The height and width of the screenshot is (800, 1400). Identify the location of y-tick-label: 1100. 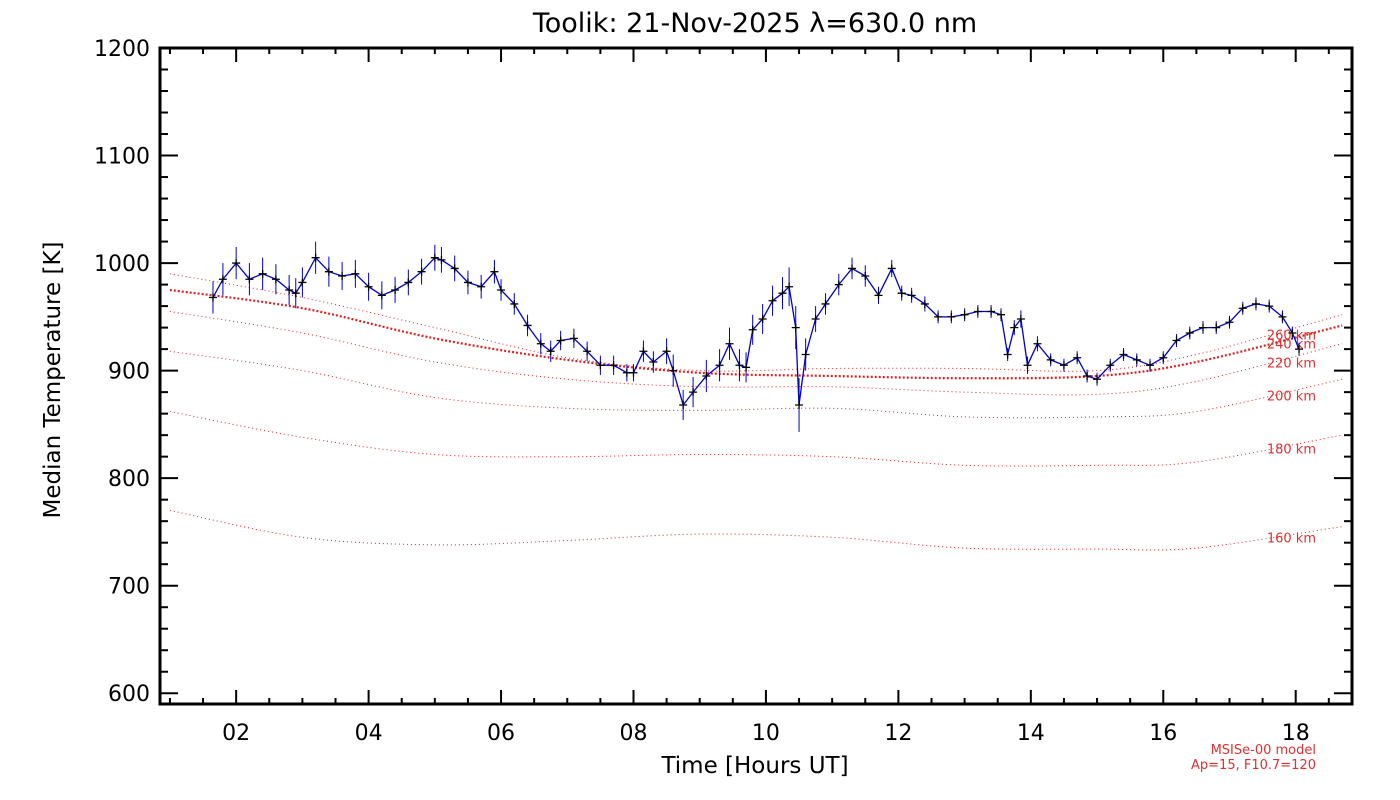
(122, 157).